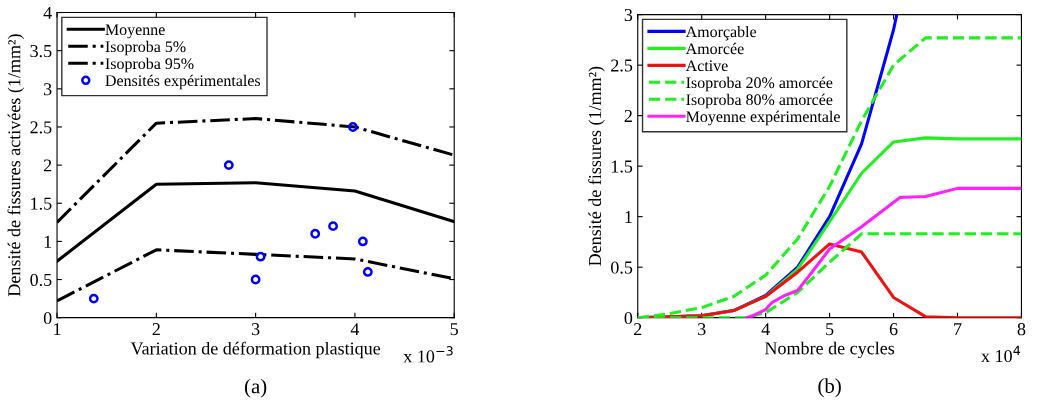  What do you see at coordinates (706, 66) in the screenshot?
I see `legend-label: Active` at bounding box center [706, 66].